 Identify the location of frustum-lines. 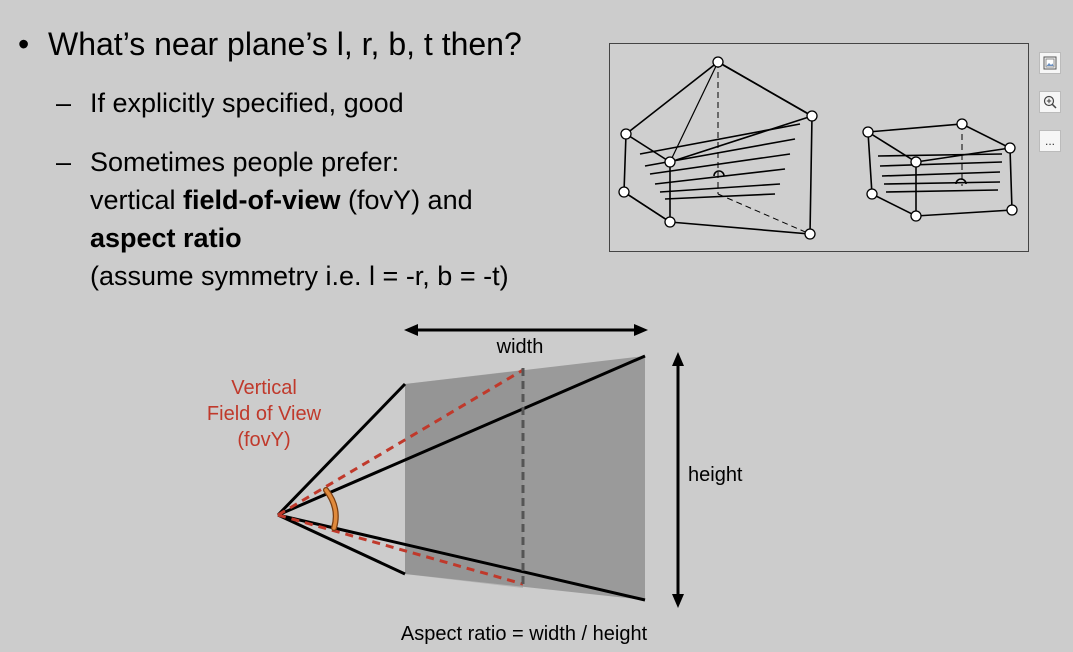
(461, 478).